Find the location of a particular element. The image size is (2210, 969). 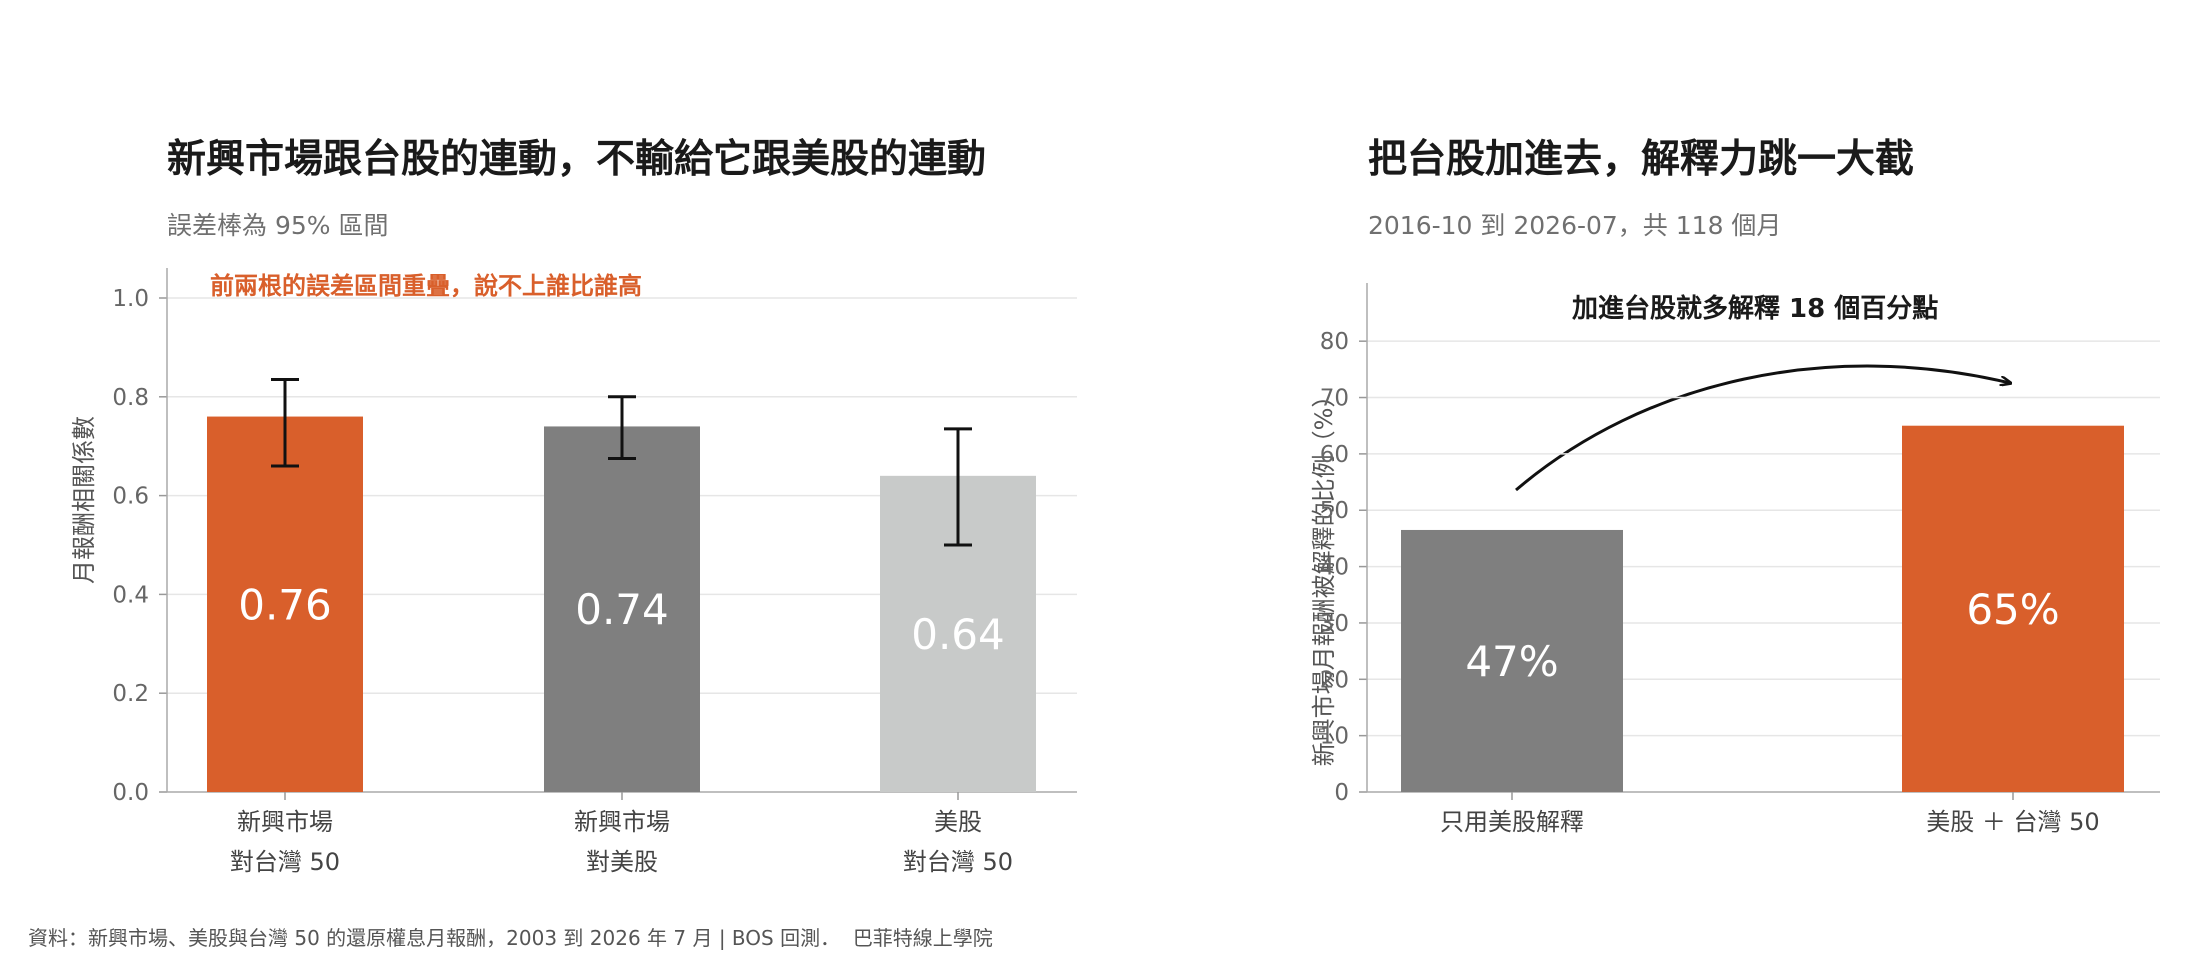

left-chart-title: 新興市場跟台股的連動，不輸給它跟美股的連動 is located at coordinates (577, 159).